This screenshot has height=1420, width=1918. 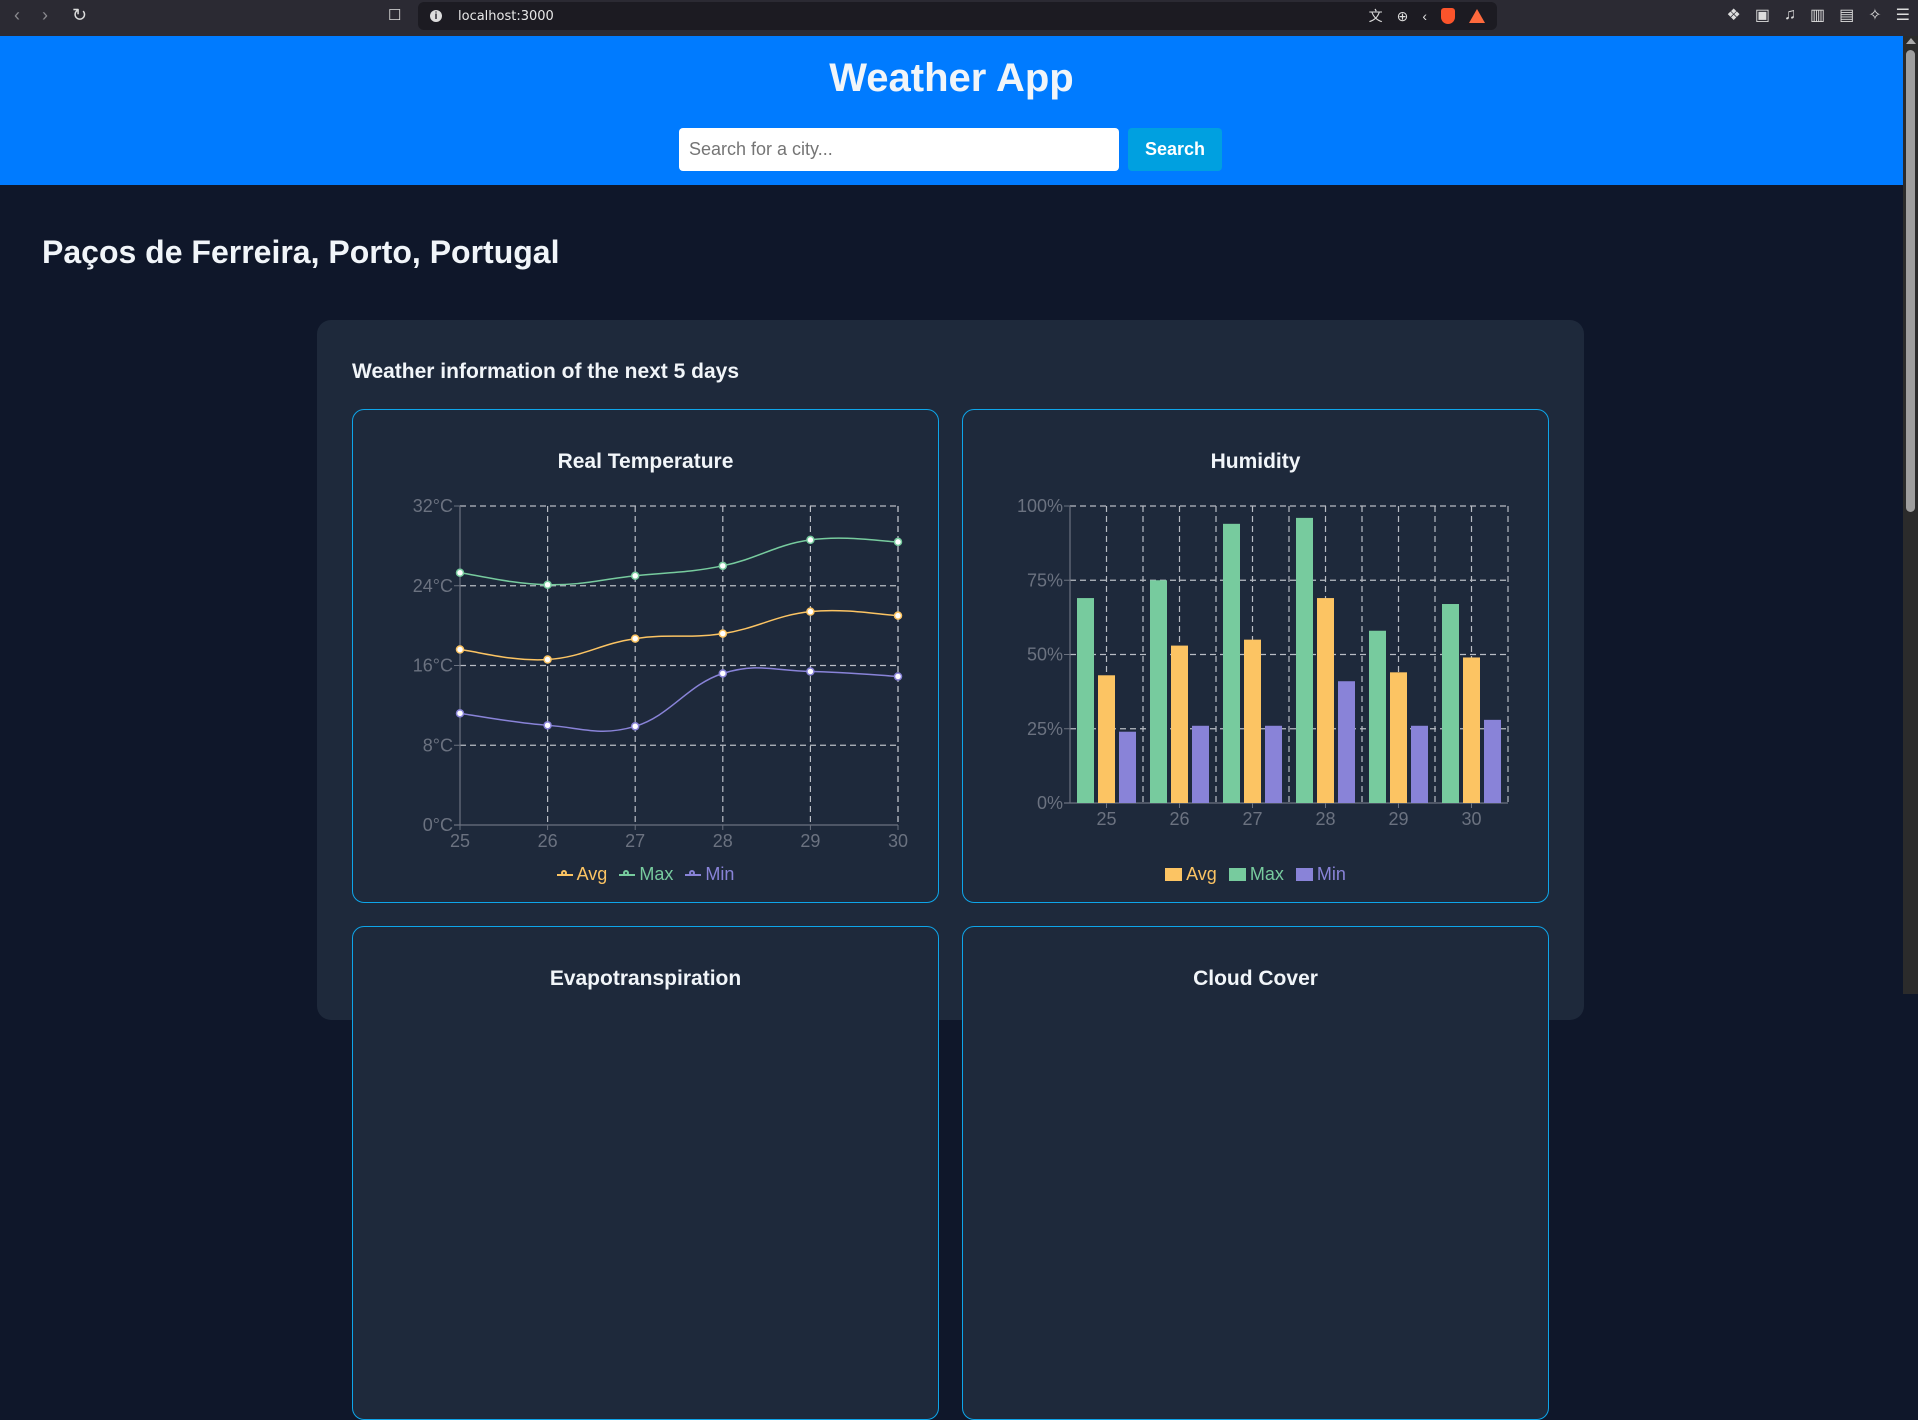 What do you see at coordinates (951, 110) in the screenshot?
I see `app-header: Weather App Search` at bounding box center [951, 110].